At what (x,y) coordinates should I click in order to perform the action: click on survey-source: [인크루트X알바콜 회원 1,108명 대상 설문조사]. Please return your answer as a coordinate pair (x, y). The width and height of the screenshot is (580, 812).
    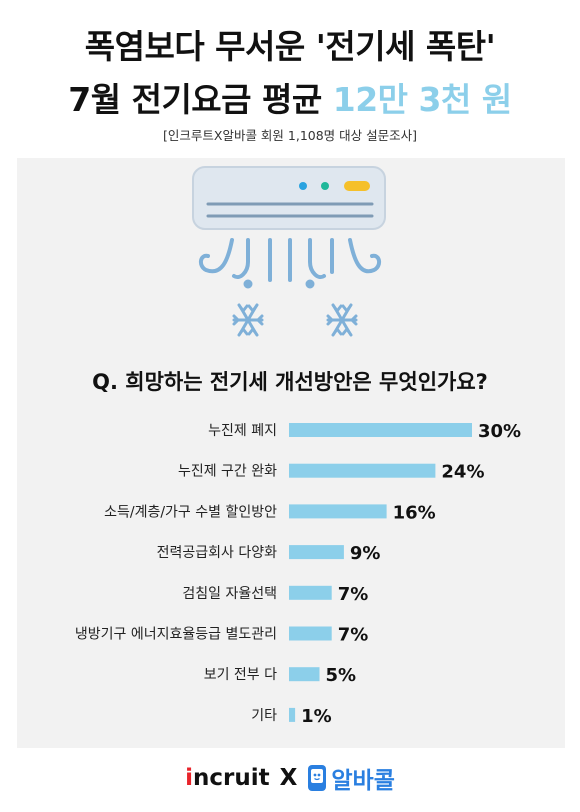
    Looking at the image, I should click on (290, 135).